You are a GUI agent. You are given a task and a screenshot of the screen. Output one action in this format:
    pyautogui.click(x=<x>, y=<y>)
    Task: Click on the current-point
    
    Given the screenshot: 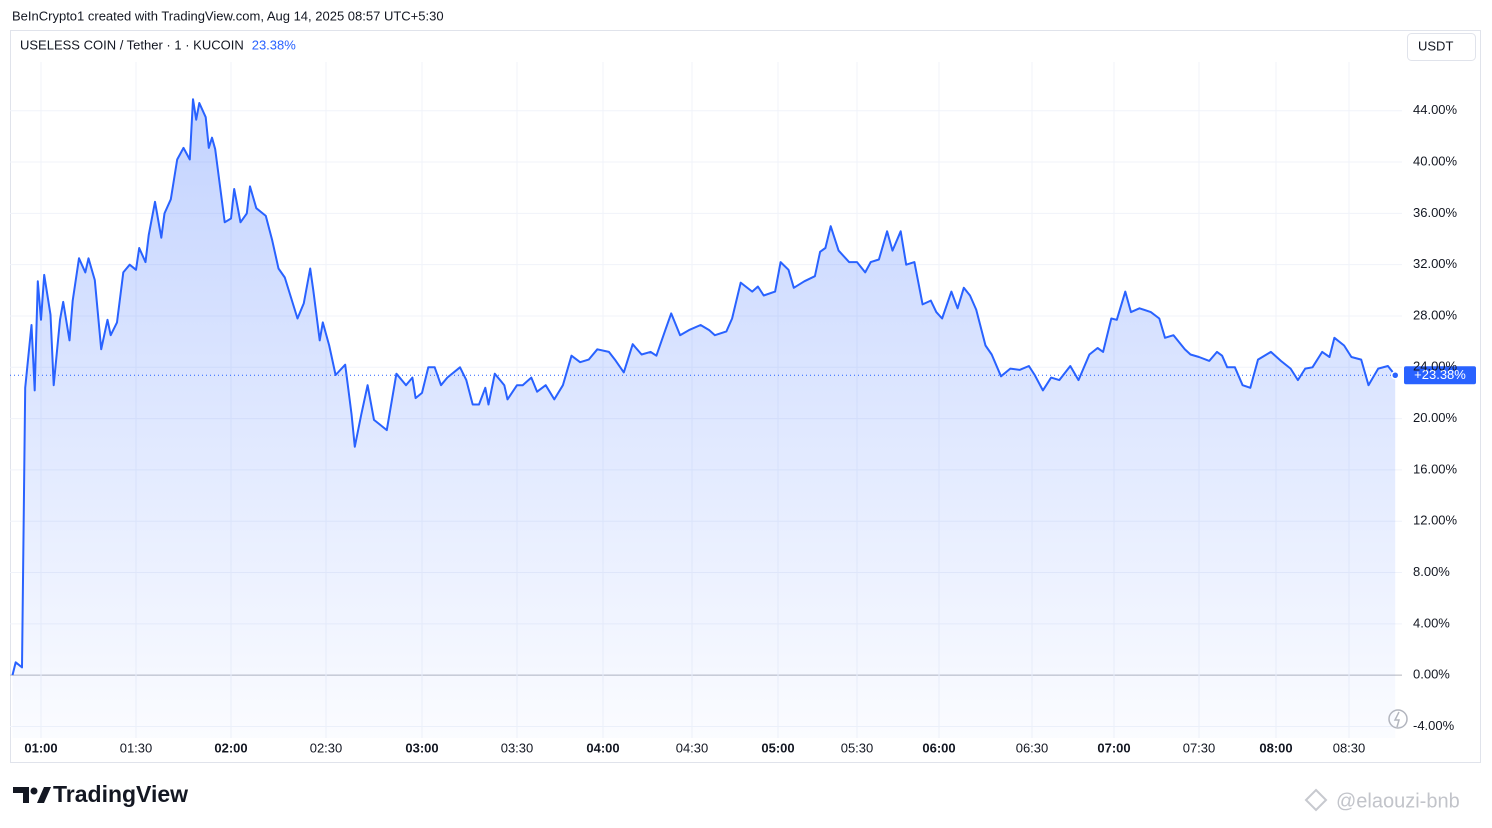 What is the action you would take?
    pyautogui.click(x=1395, y=375)
    